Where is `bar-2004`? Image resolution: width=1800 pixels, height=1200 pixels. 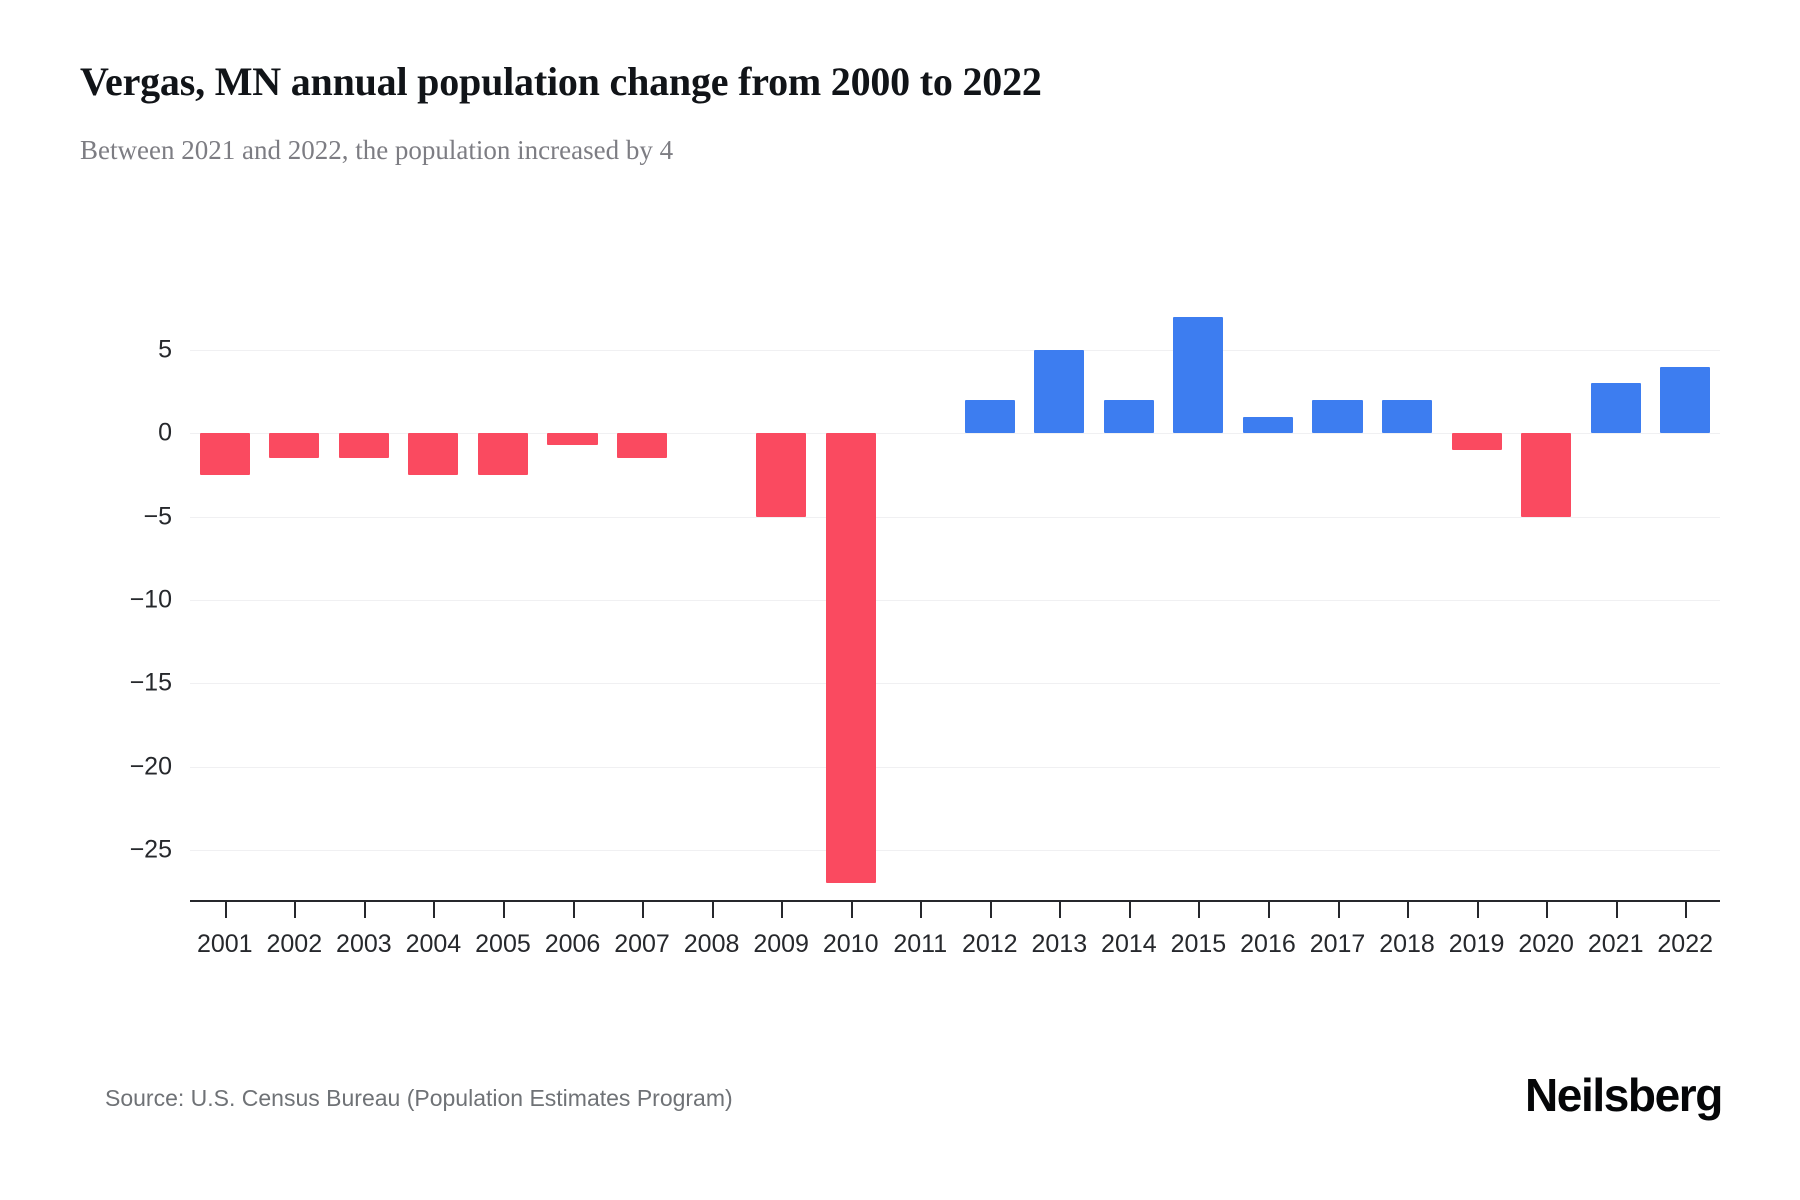 bar-2004 is located at coordinates (433, 454).